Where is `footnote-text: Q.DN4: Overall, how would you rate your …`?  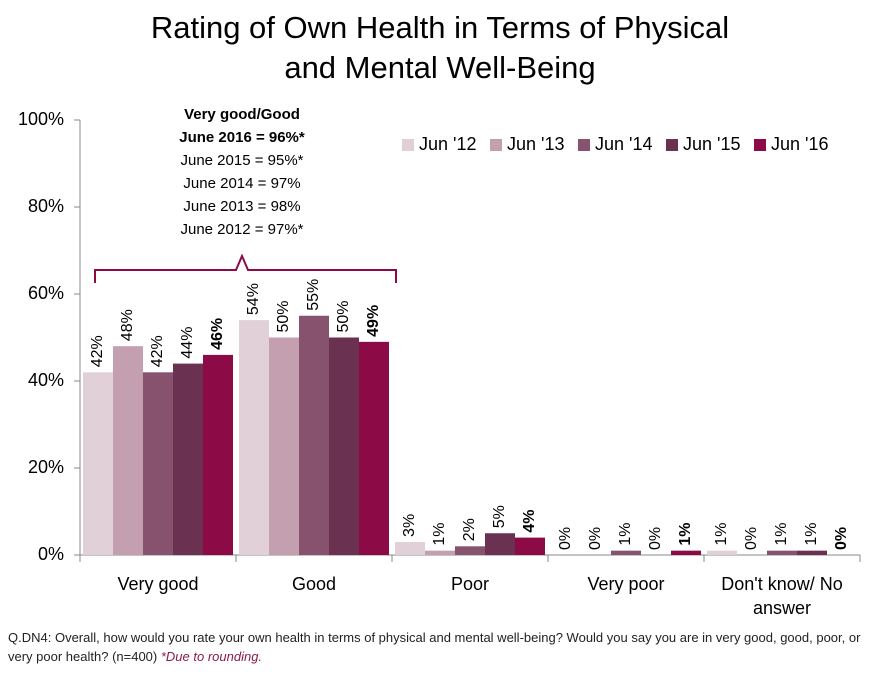
footnote-text: Q.DN4: Overall, how would you rate your … is located at coordinates (434, 647).